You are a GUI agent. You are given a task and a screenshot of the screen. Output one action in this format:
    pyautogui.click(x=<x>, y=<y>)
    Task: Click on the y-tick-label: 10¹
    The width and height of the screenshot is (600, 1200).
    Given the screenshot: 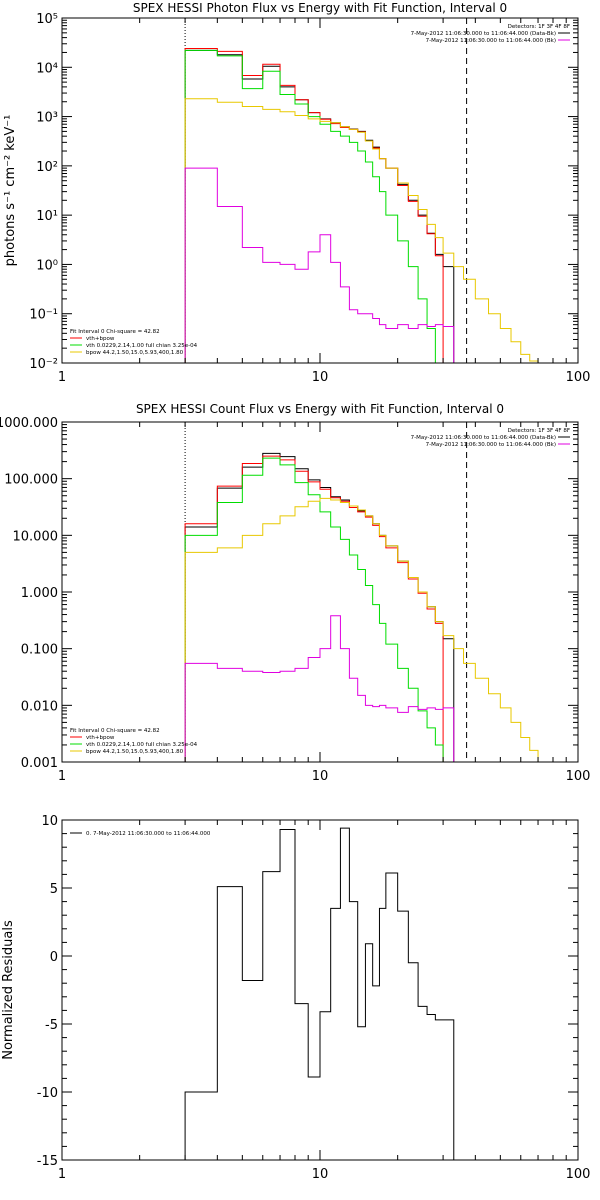 What is the action you would take?
    pyautogui.click(x=47, y=216)
    